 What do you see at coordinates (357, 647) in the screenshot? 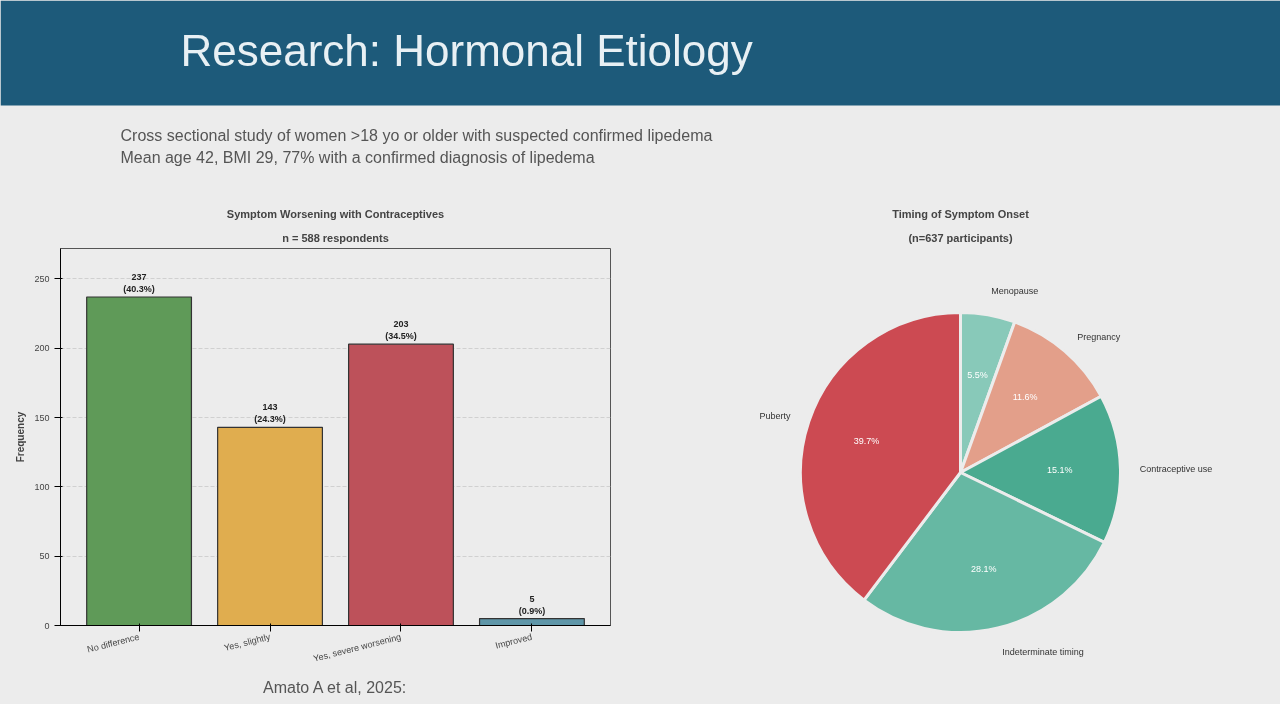
I see `x-tick-label: Yes, severe worsening` at bounding box center [357, 647].